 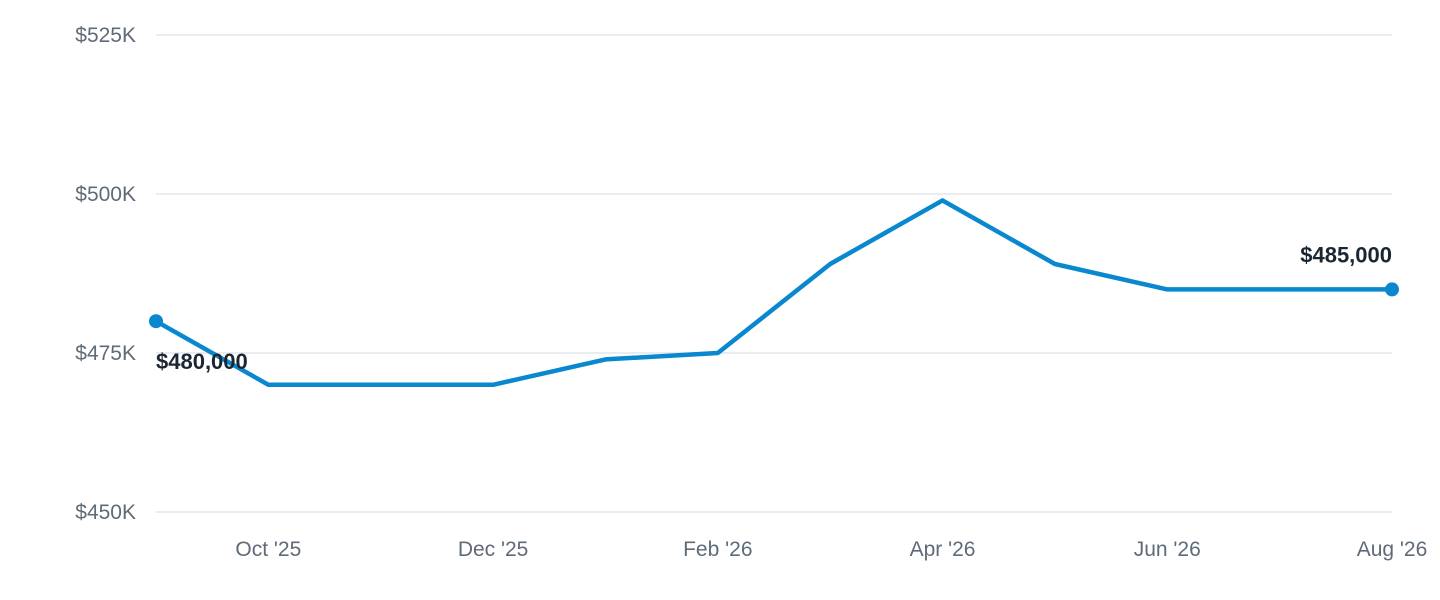 I want to click on y-axis: $450K $475K $500K $525K, so click(x=105, y=274).